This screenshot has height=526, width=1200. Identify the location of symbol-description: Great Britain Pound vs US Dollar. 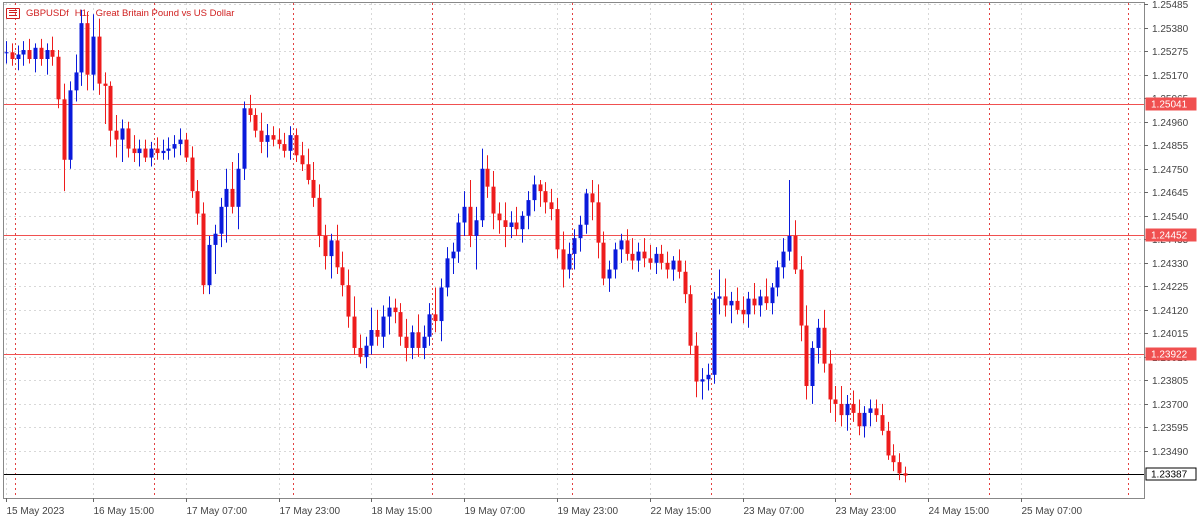
(165, 13).